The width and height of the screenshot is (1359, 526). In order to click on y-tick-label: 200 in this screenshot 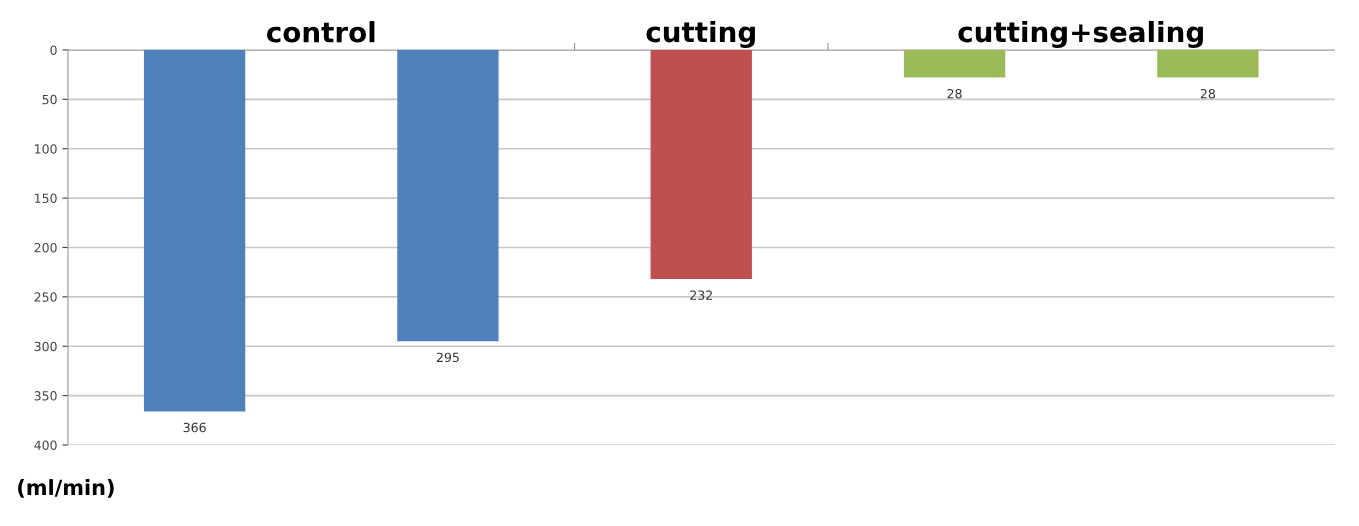, I will do `click(45, 247)`.